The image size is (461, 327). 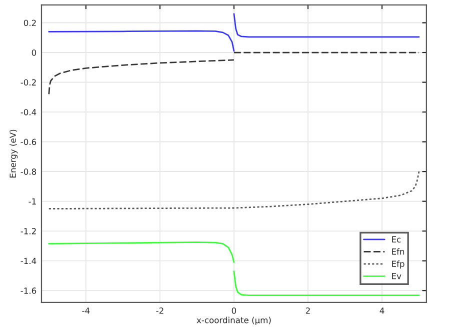 I want to click on legend-label: Efp, so click(x=398, y=264).